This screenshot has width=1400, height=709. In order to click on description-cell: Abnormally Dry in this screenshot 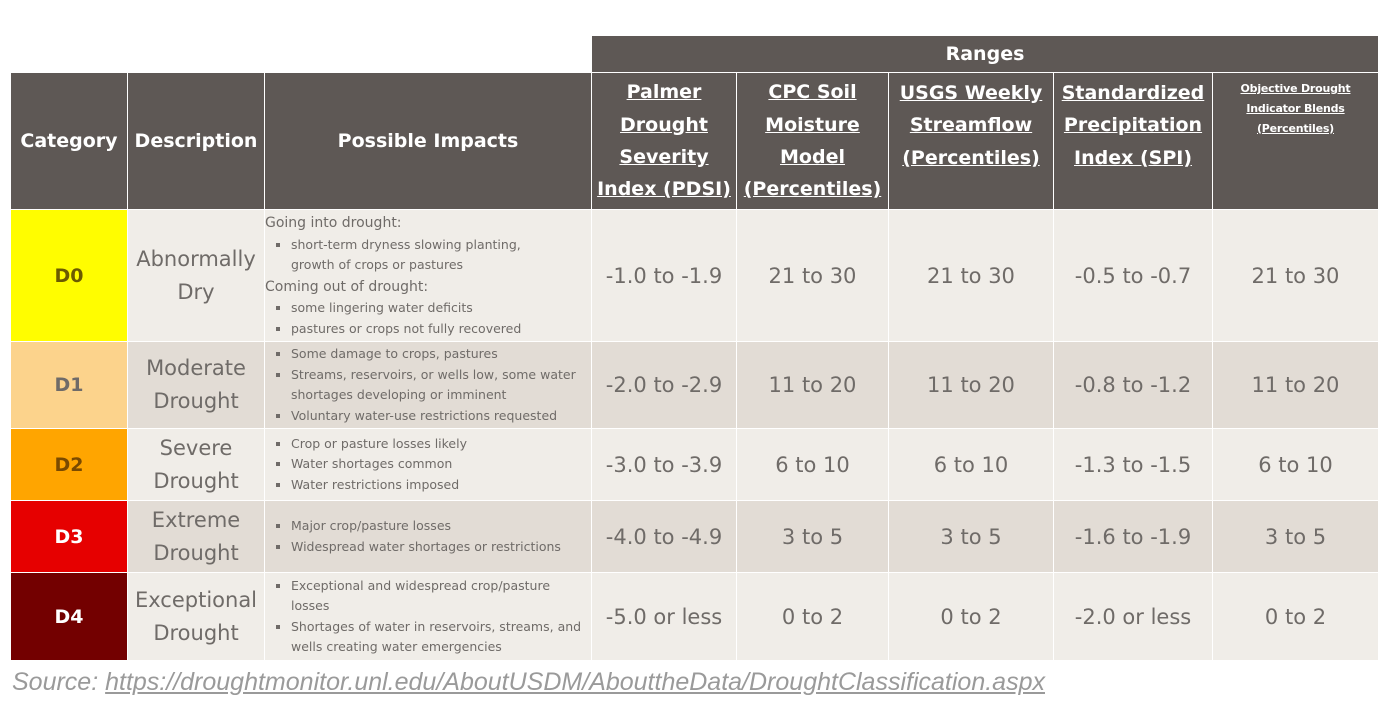, I will do `click(196, 275)`.